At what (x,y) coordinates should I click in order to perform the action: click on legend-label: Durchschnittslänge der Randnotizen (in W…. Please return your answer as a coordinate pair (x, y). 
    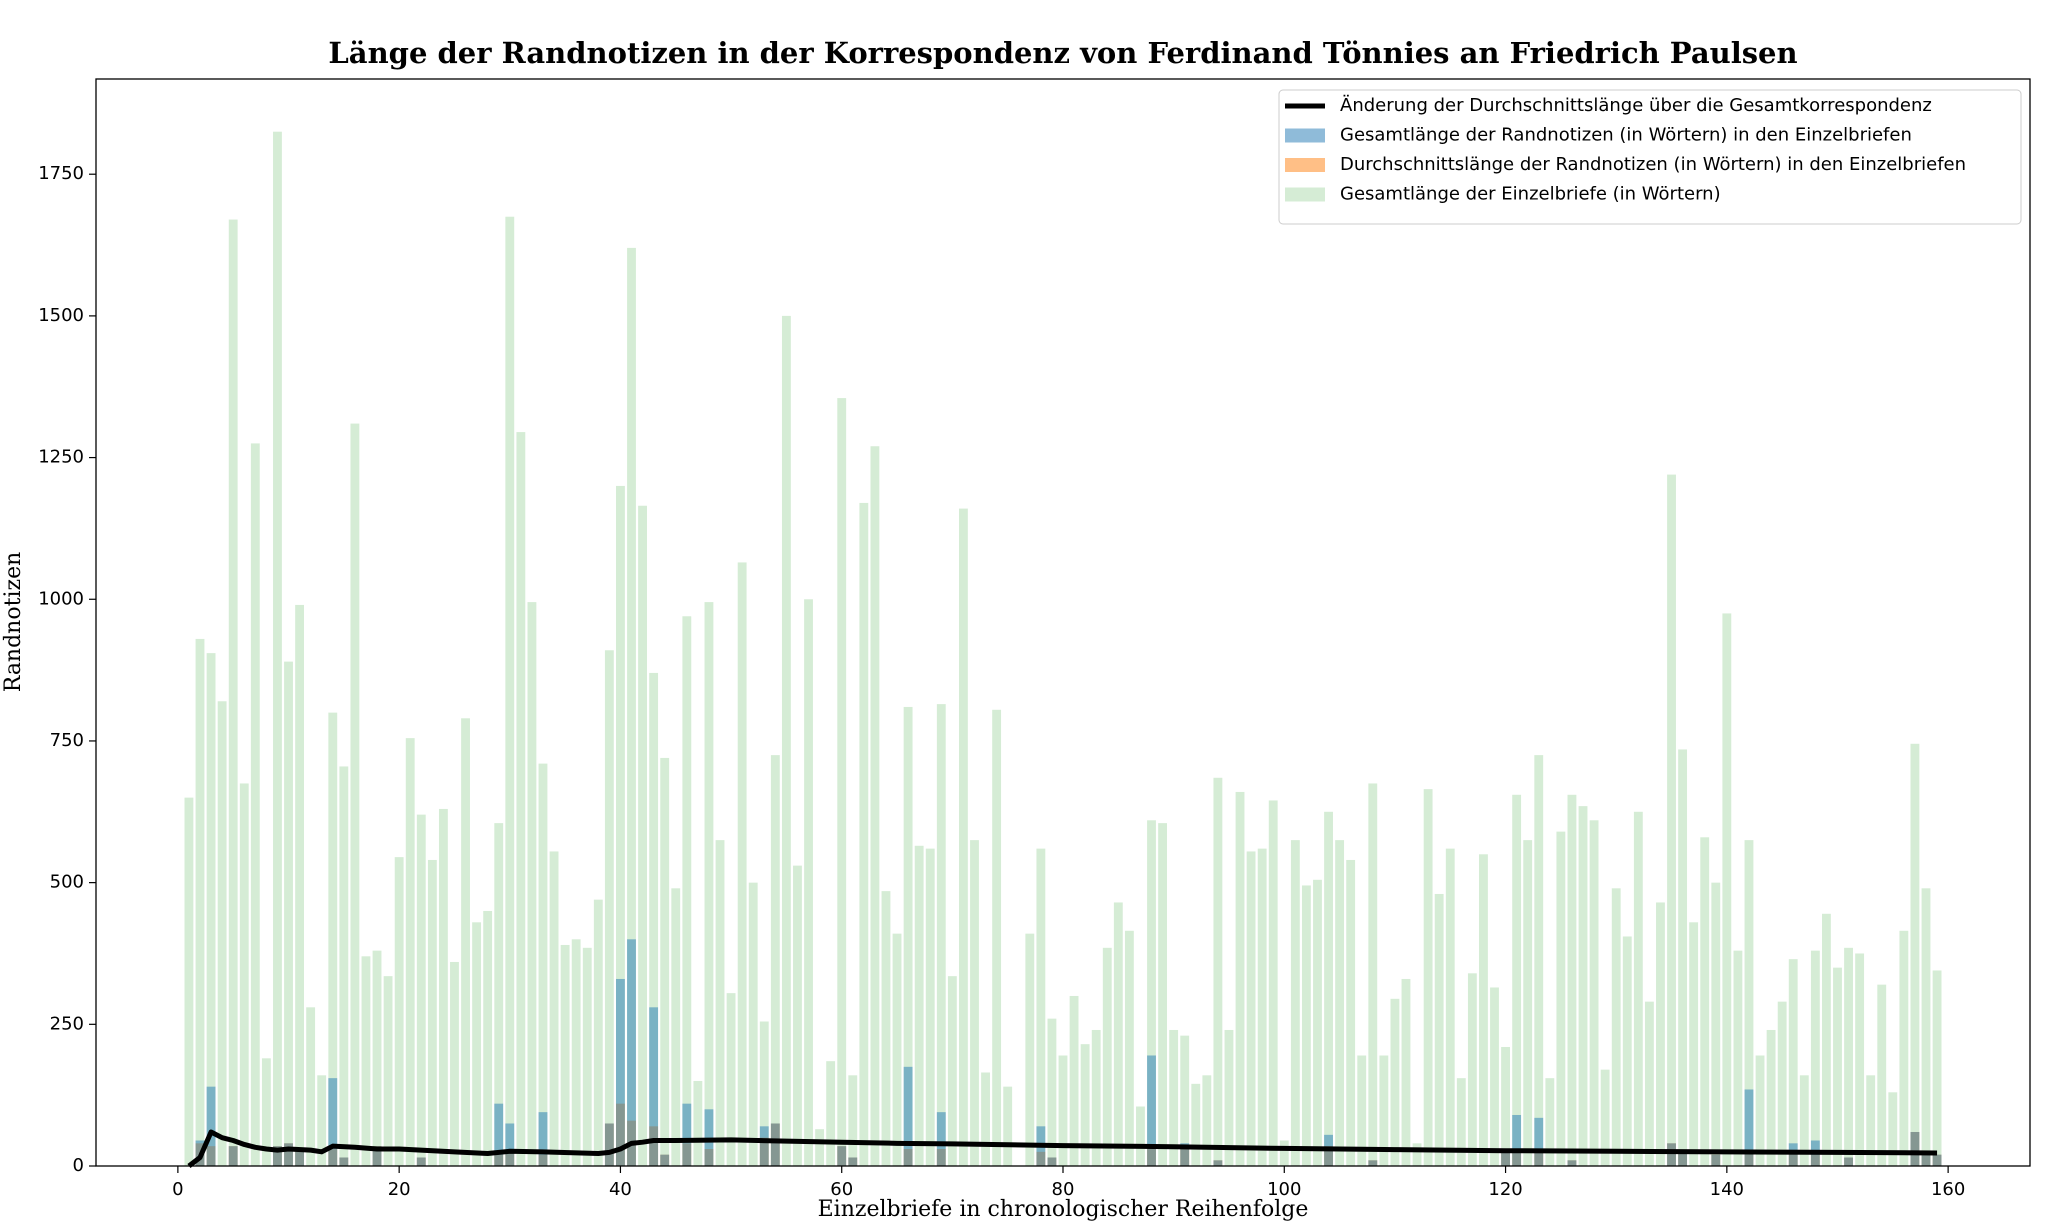
    Looking at the image, I should click on (1653, 164).